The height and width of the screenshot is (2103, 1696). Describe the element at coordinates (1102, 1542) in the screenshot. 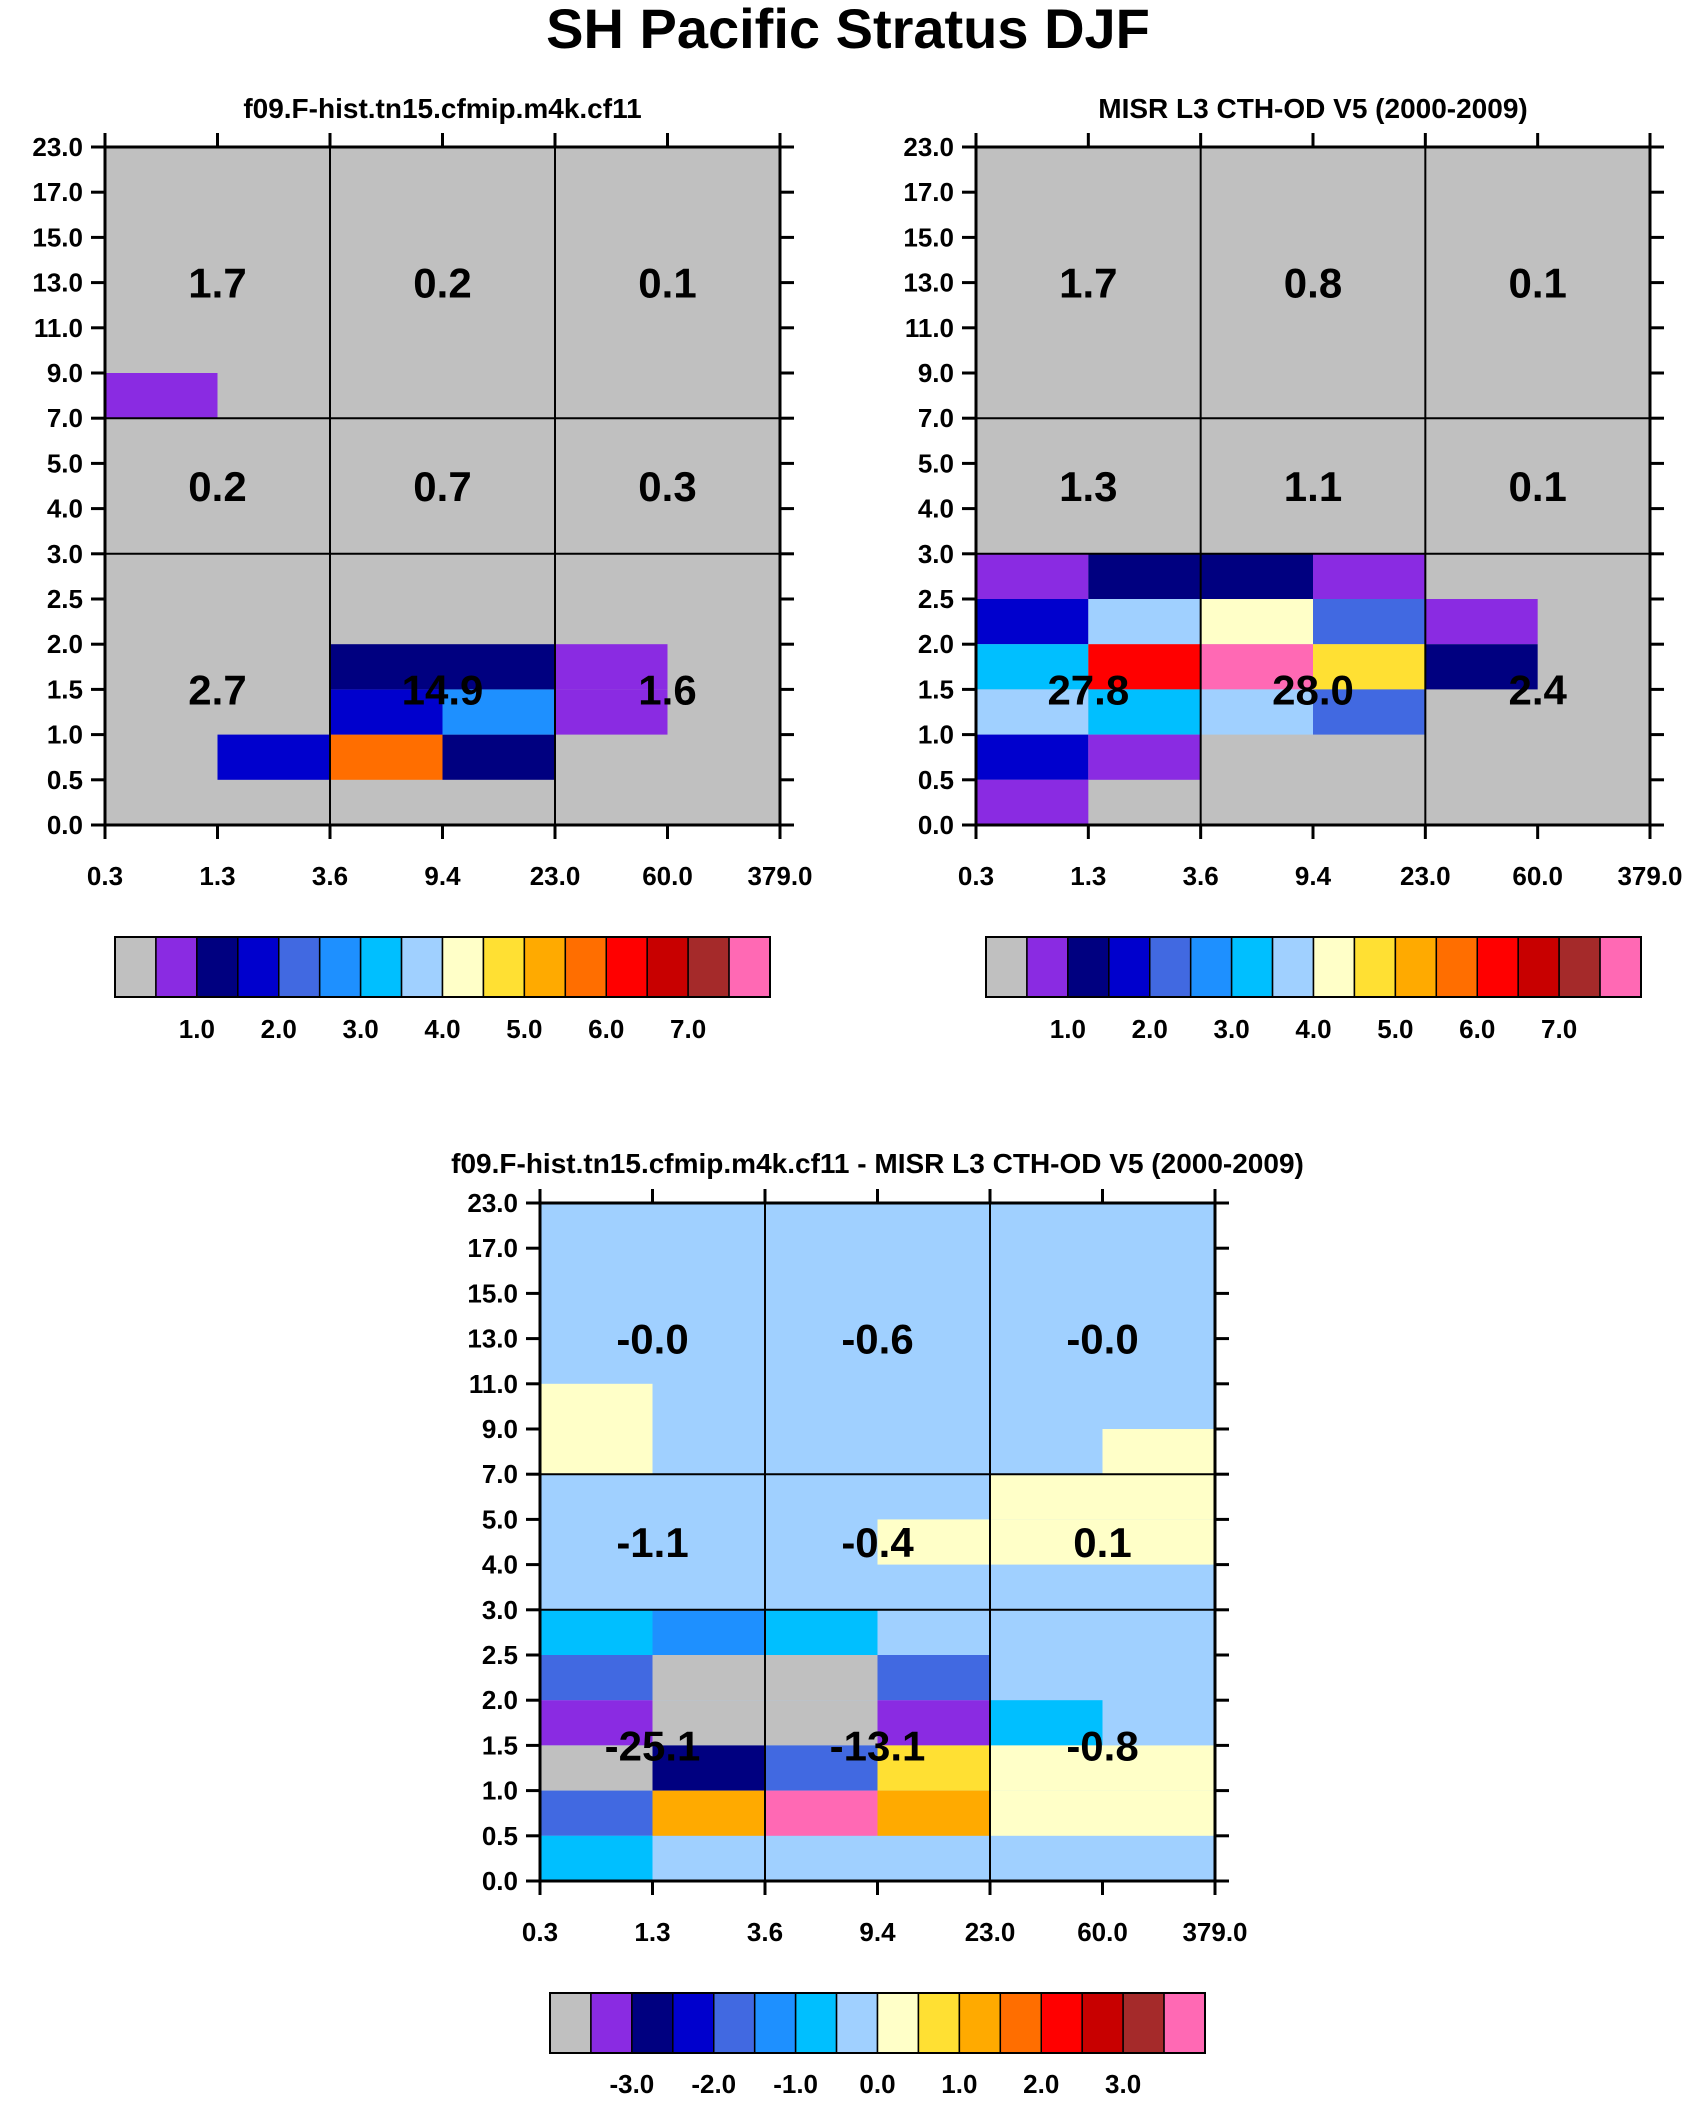

I see `region-value-label: 0.1` at that location.